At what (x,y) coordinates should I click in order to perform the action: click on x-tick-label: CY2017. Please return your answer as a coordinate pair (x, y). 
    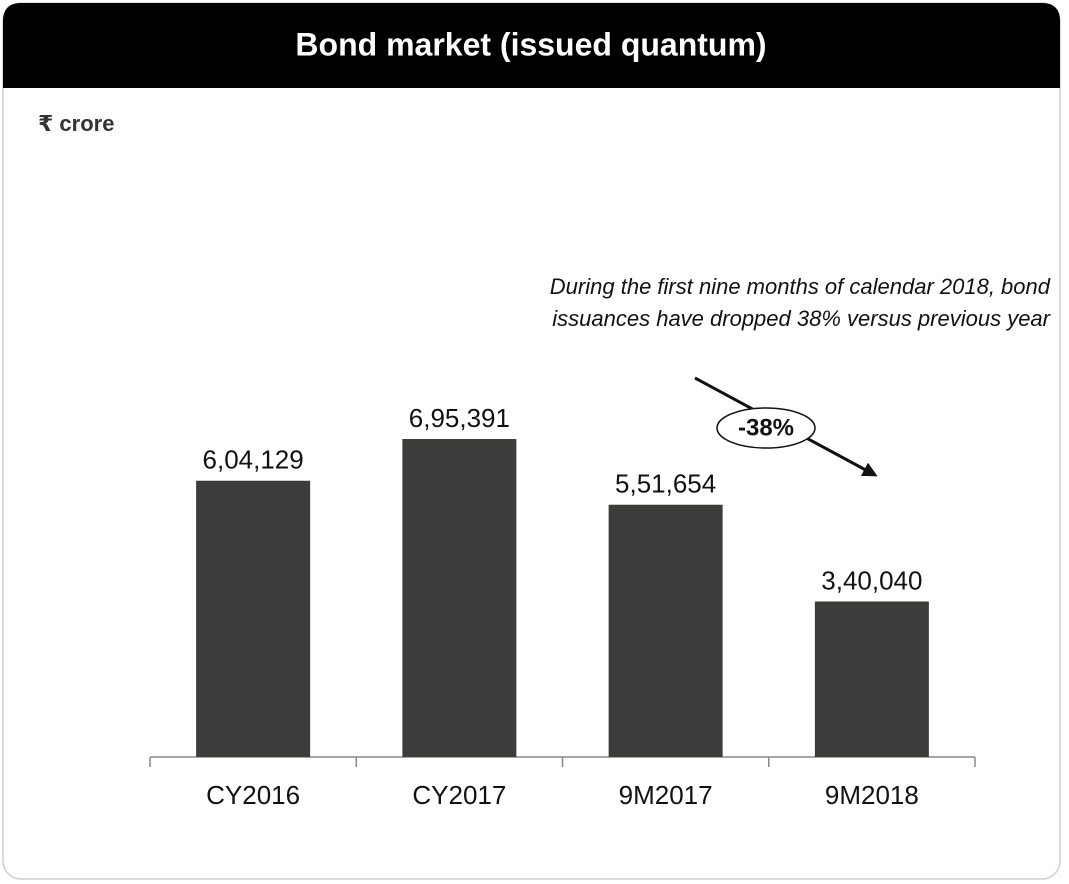
    Looking at the image, I should click on (459, 795).